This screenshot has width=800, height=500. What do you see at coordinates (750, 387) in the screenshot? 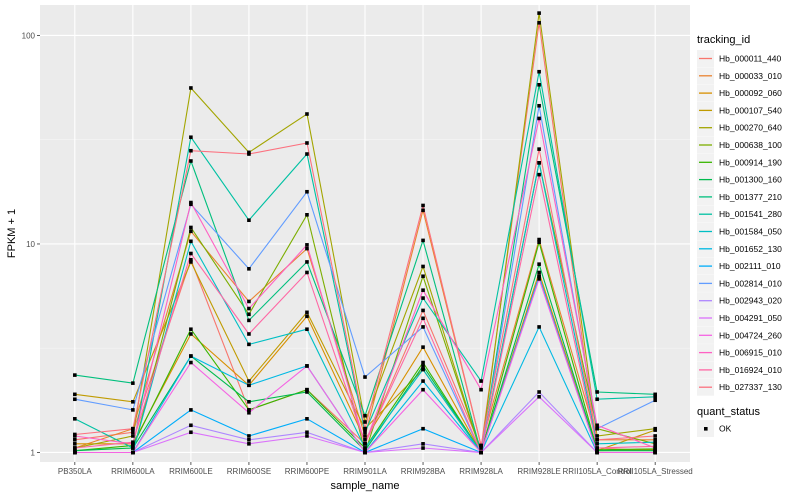
I see `legend-label: Hb_027337_130` at bounding box center [750, 387].